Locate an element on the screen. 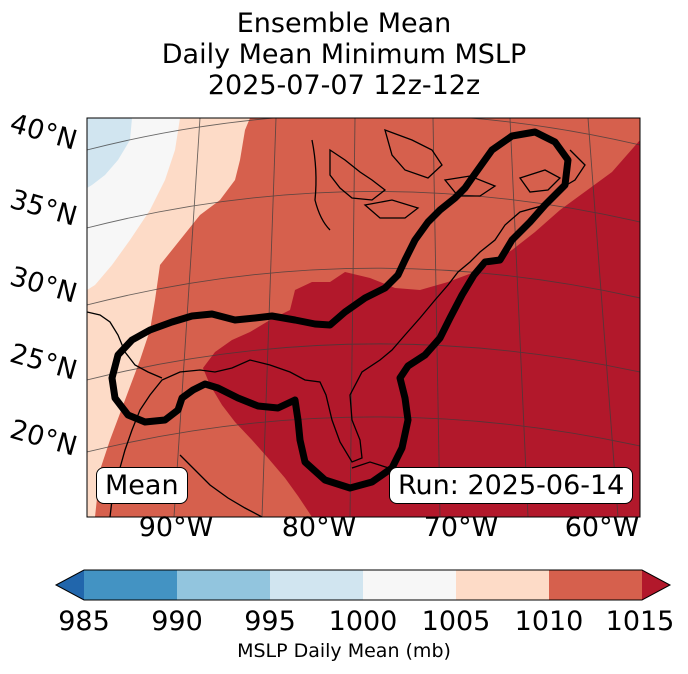  colorbar-tick-1005: 1005 is located at coordinates (456, 621).